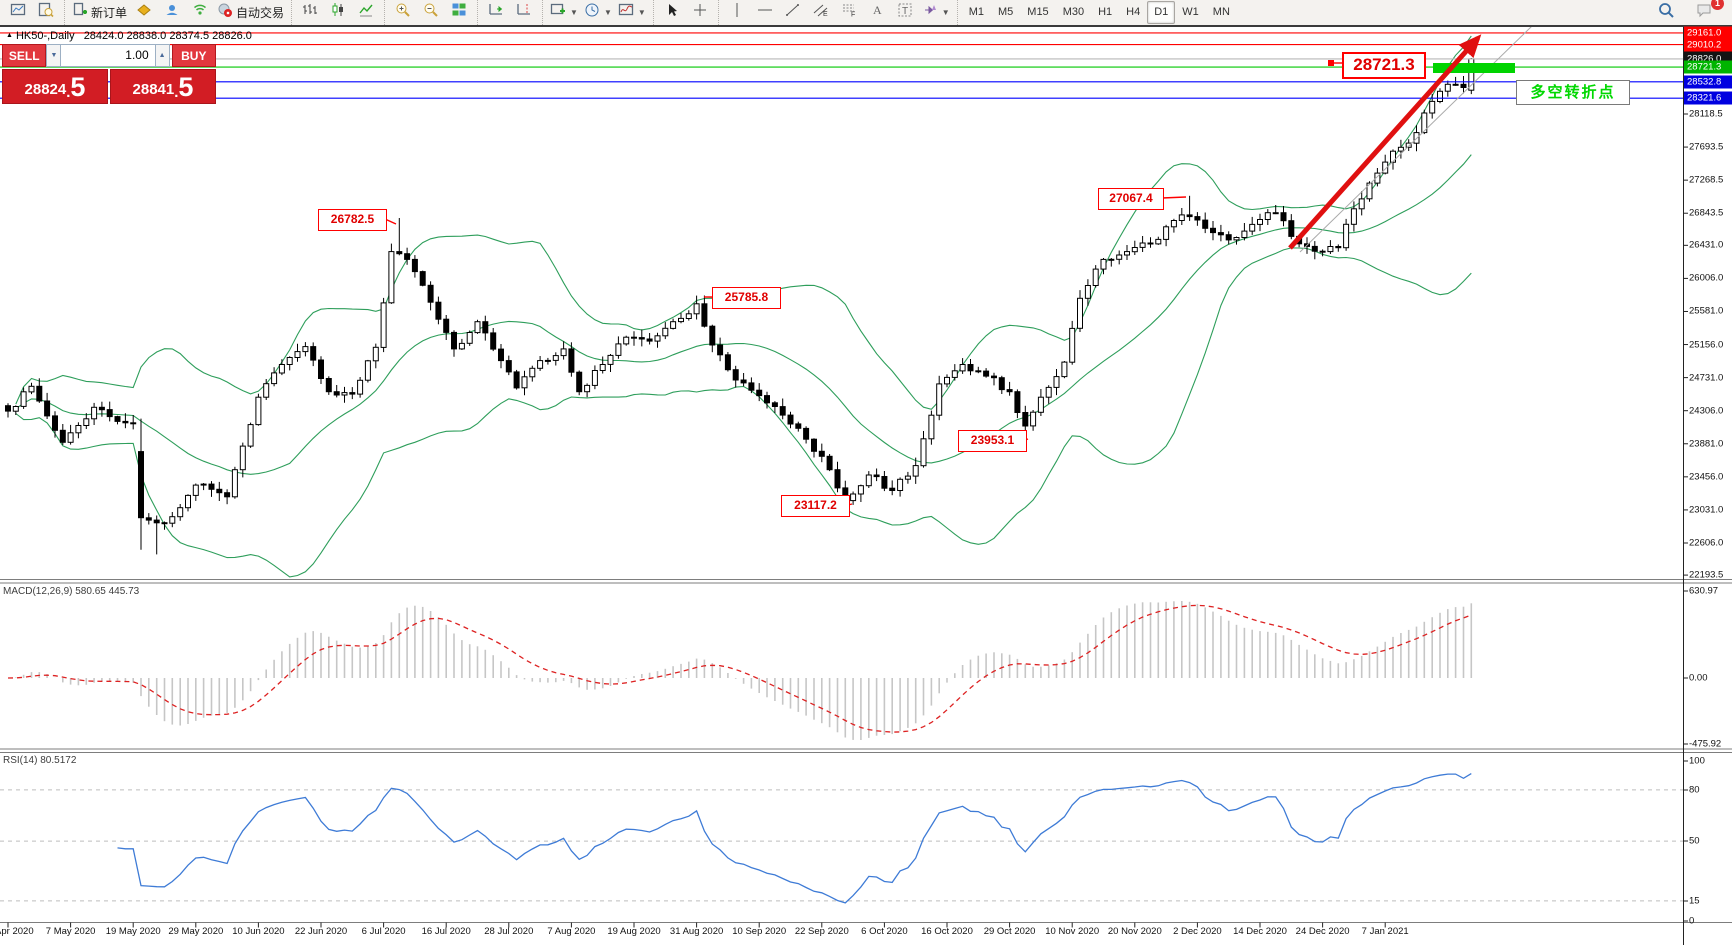  I want to click on red-trend-arrow, so click(1385, 142).